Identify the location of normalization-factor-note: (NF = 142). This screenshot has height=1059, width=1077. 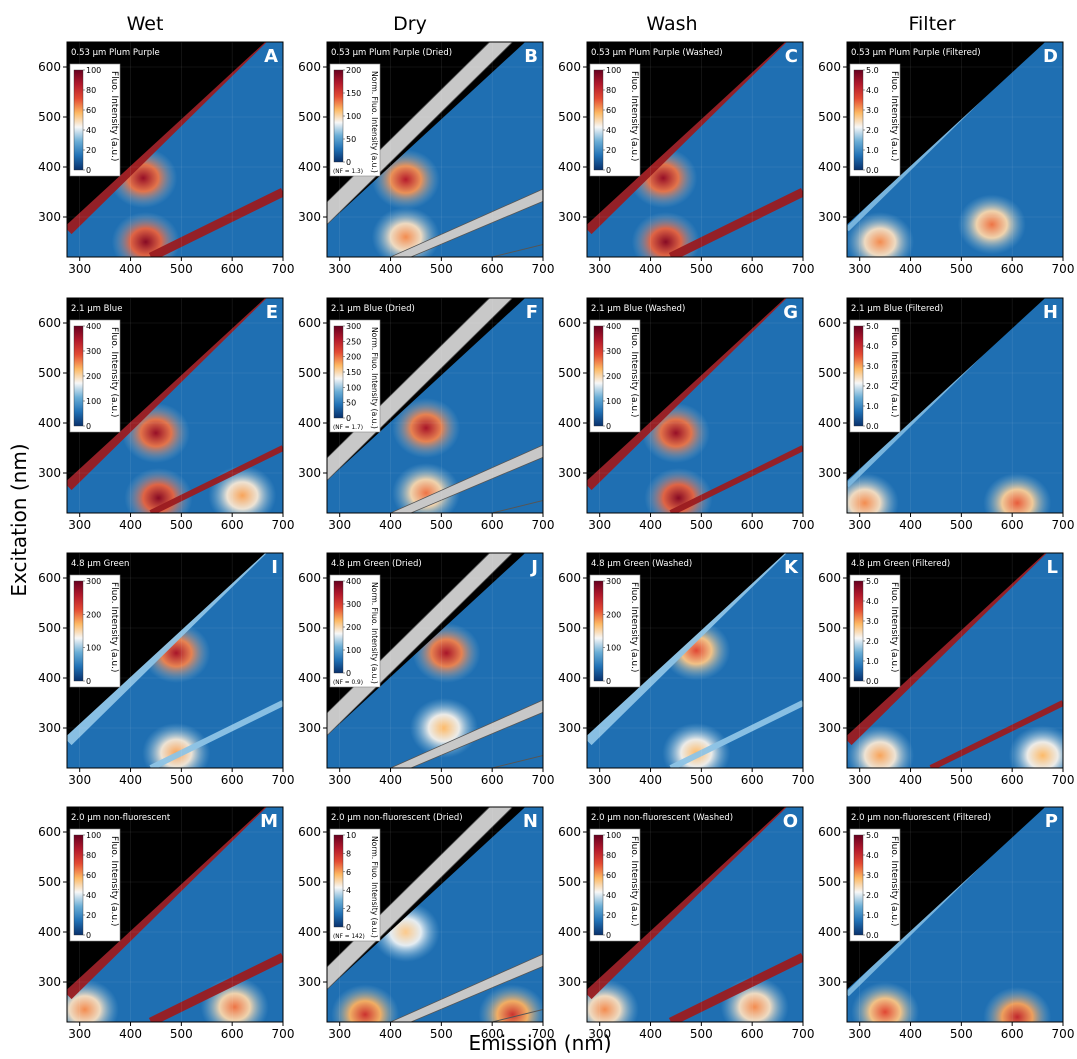
(349, 937).